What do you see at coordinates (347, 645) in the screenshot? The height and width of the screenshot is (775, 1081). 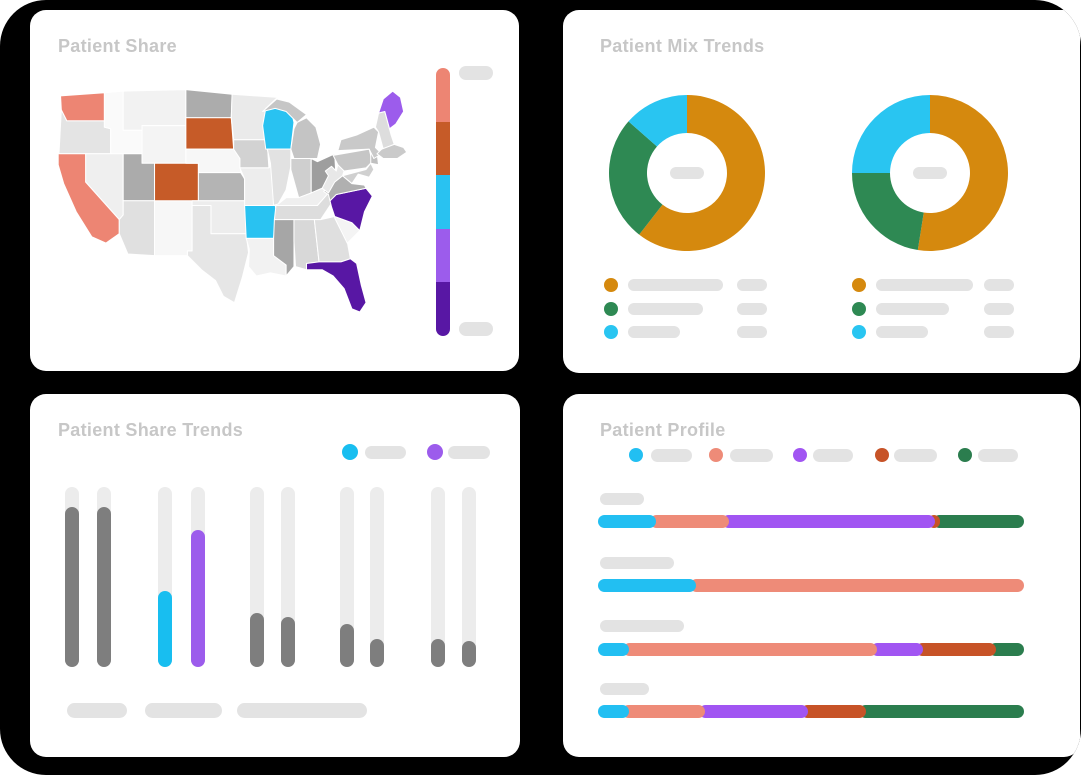 I see `bar-fill-g3-b0` at bounding box center [347, 645].